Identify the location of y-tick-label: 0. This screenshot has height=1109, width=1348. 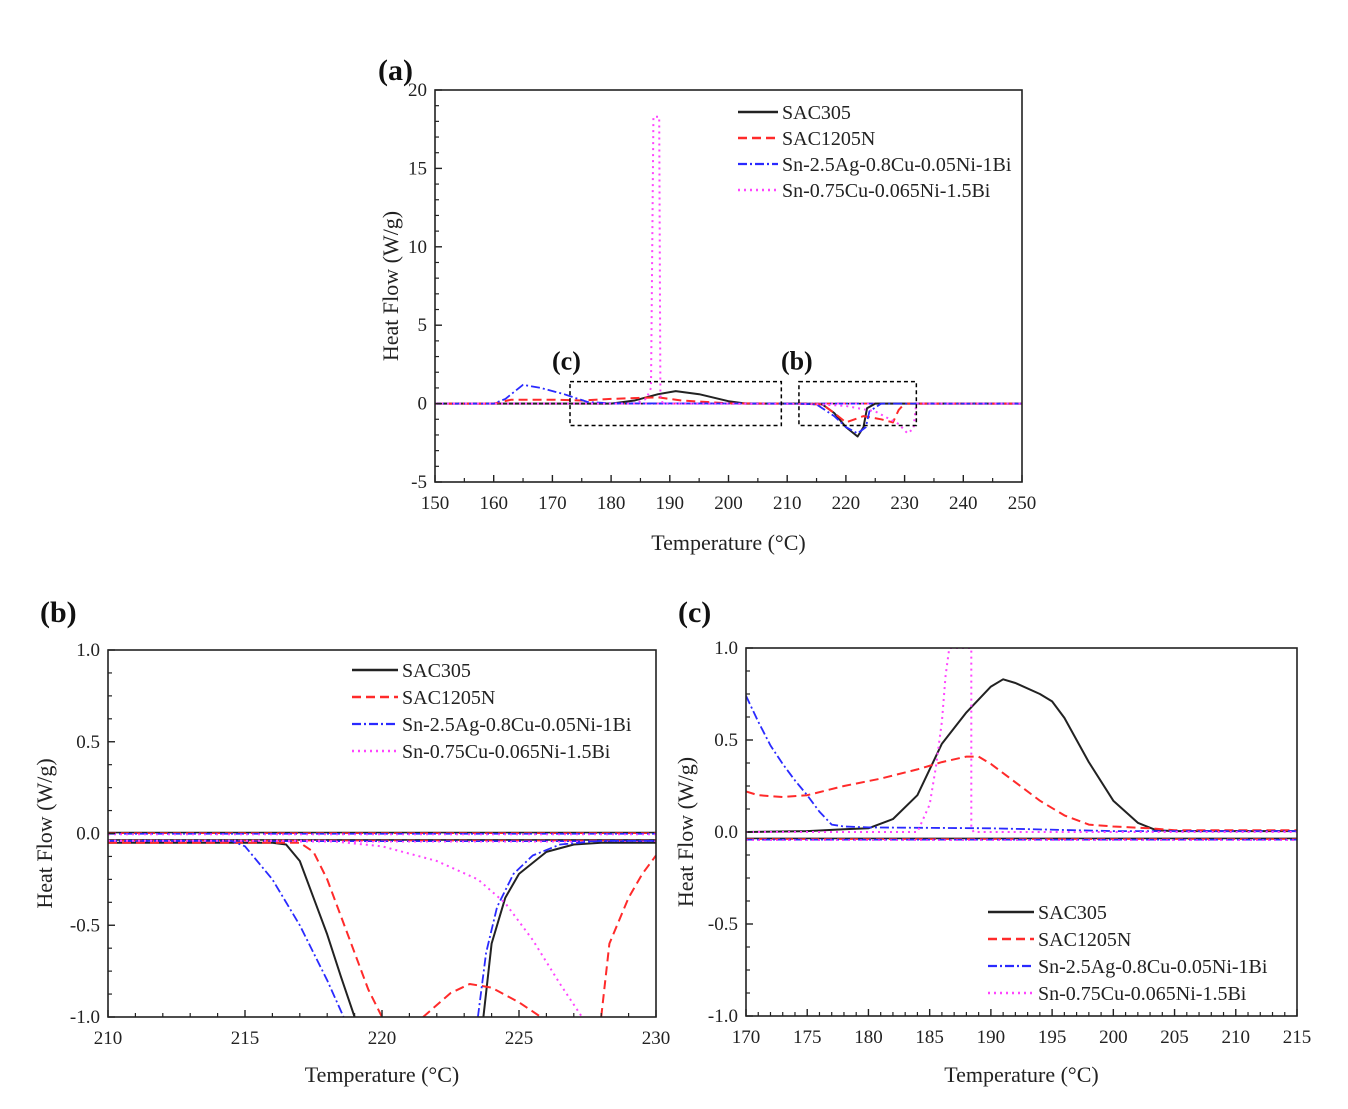
(423, 404).